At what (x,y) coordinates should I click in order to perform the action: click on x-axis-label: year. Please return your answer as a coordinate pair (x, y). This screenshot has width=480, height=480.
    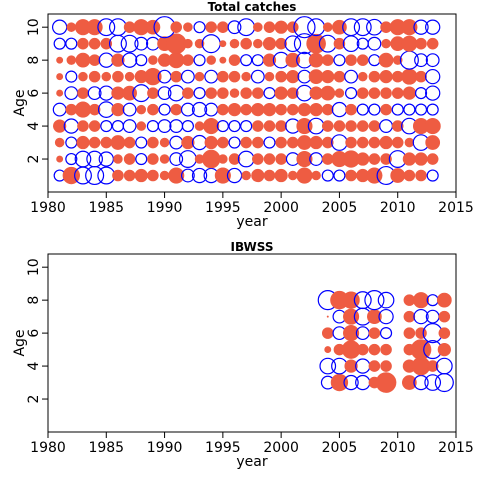
    Looking at the image, I should click on (251, 222).